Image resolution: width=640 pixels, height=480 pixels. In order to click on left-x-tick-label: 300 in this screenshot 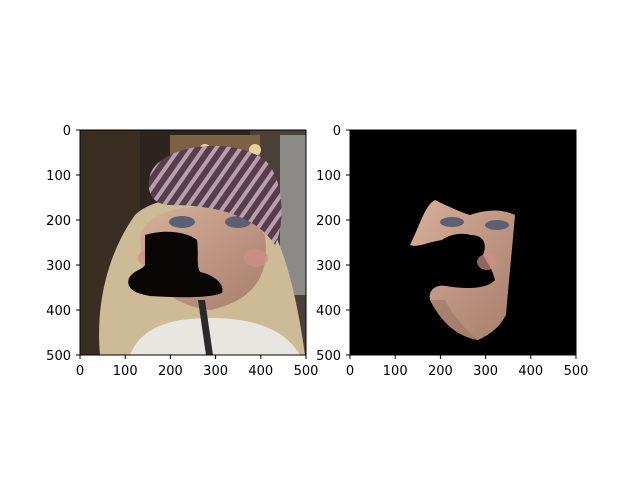, I will do `click(215, 371)`.